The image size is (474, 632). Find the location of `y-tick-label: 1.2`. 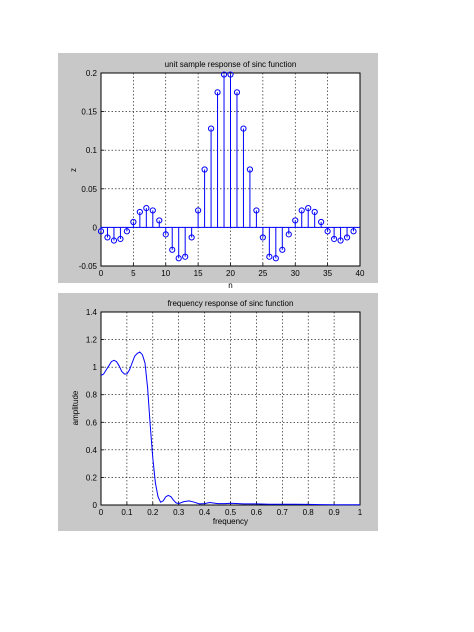

y-tick-label: 1.2 is located at coordinates (92, 340).